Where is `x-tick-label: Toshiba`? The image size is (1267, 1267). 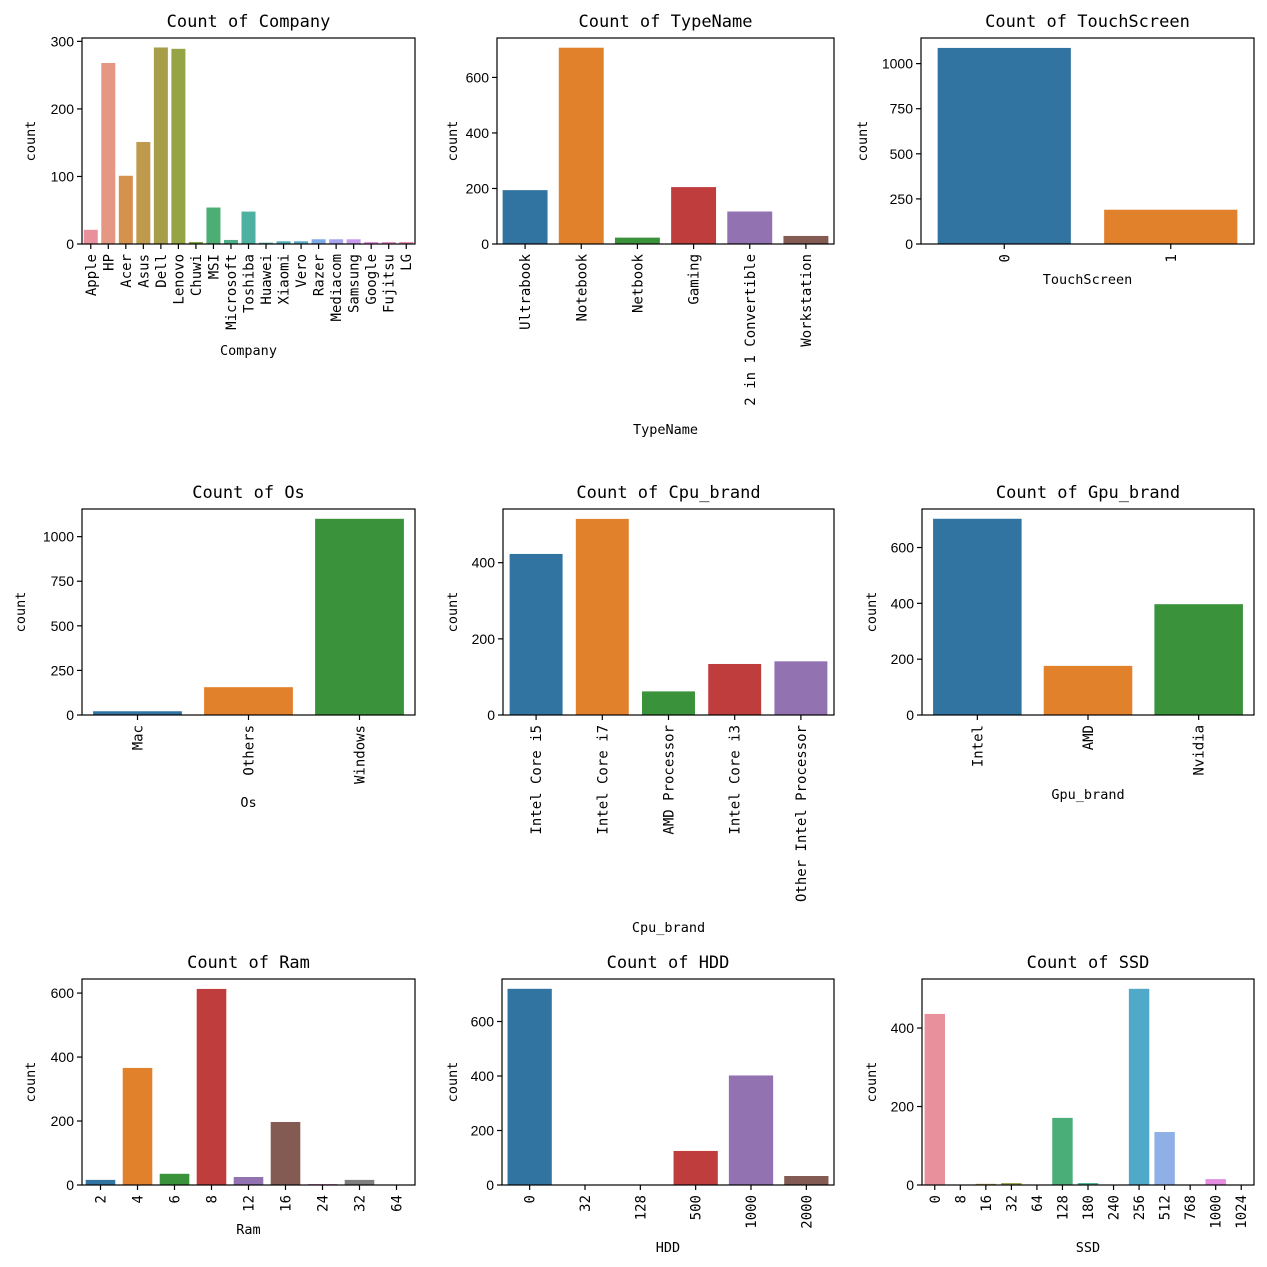 x-tick-label: Toshiba is located at coordinates (250, 283).